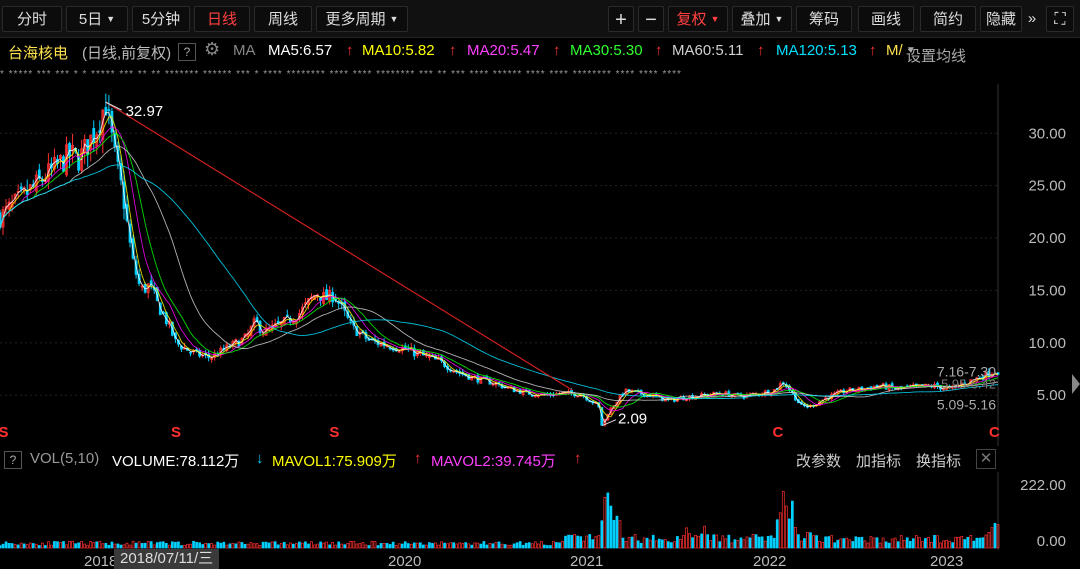 The image size is (1080, 569). Describe the element at coordinates (1032, 19) in the screenshot. I see `expand-right-icon: »` at that location.